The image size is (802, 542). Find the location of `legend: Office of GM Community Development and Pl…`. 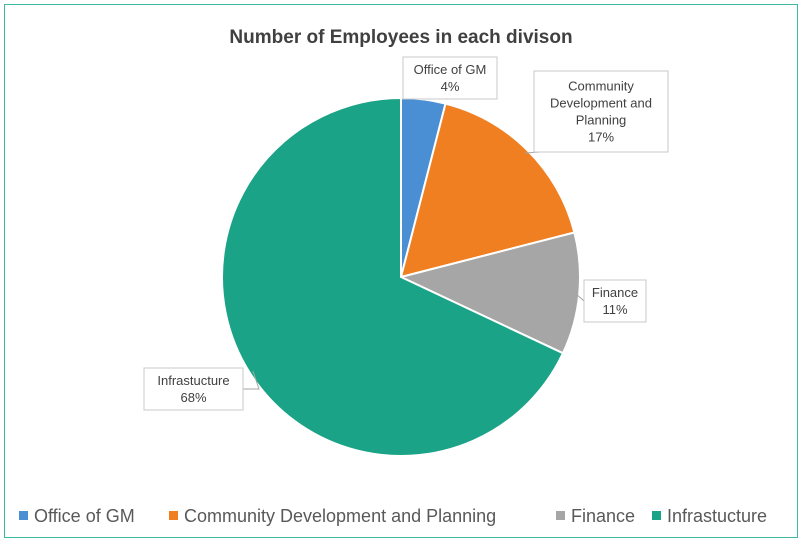

legend: Office of GM Community Development and Pl… is located at coordinates (393, 516).